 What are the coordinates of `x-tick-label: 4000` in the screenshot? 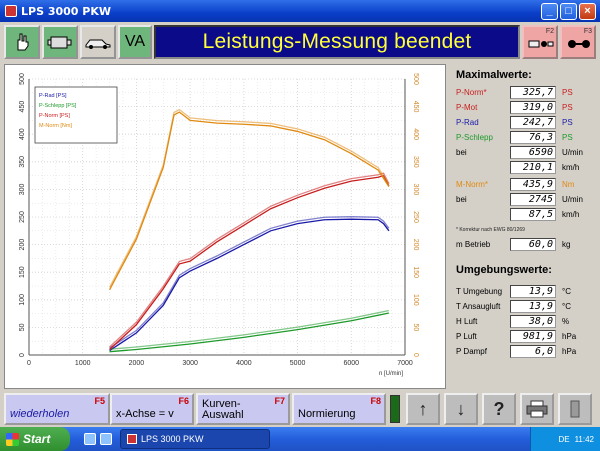 It's located at (244, 363).